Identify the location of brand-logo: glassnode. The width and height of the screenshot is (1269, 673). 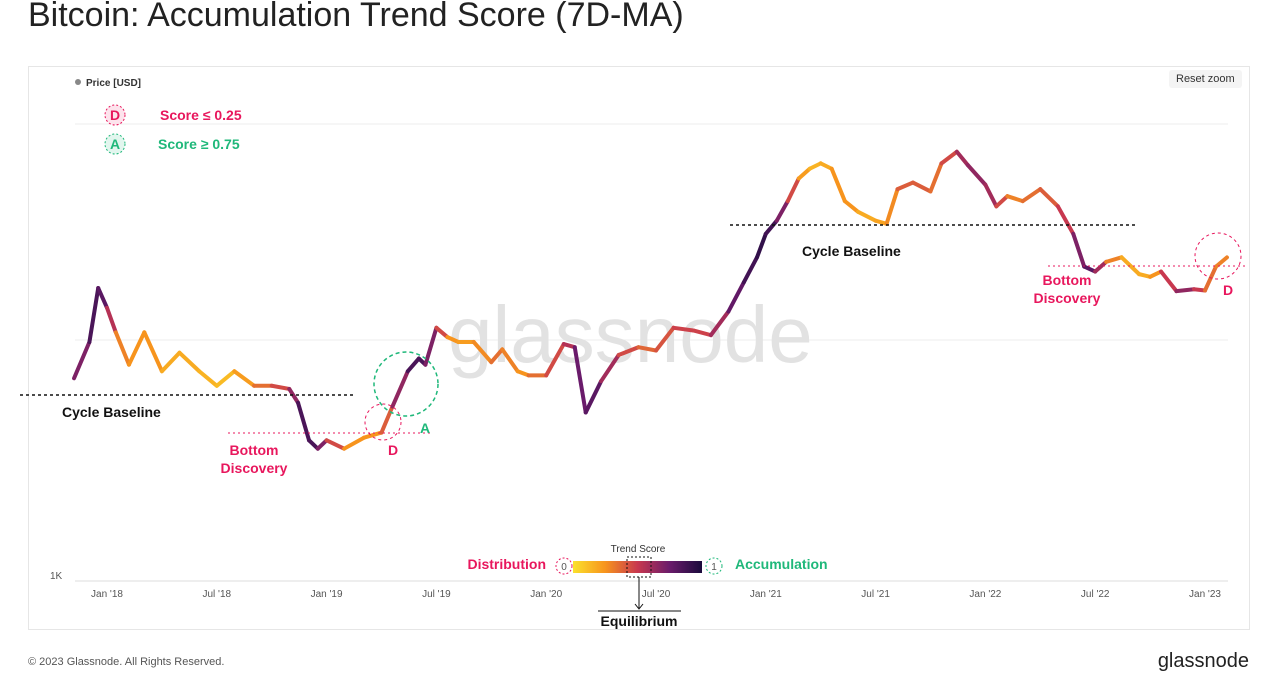
(1203, 661).